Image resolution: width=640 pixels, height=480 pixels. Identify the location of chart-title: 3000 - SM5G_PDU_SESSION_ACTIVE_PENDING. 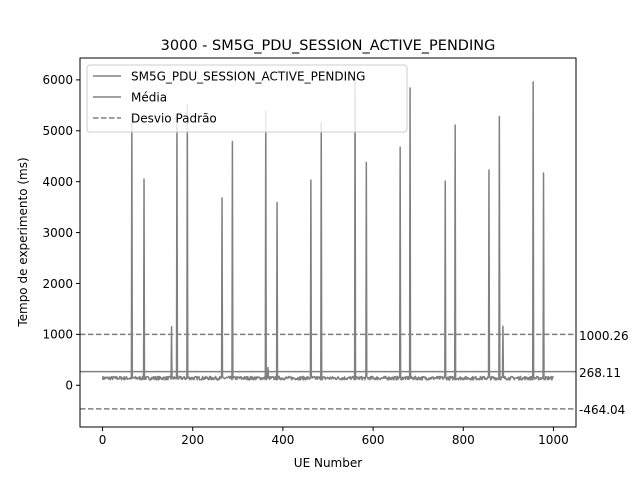
(328, 46).